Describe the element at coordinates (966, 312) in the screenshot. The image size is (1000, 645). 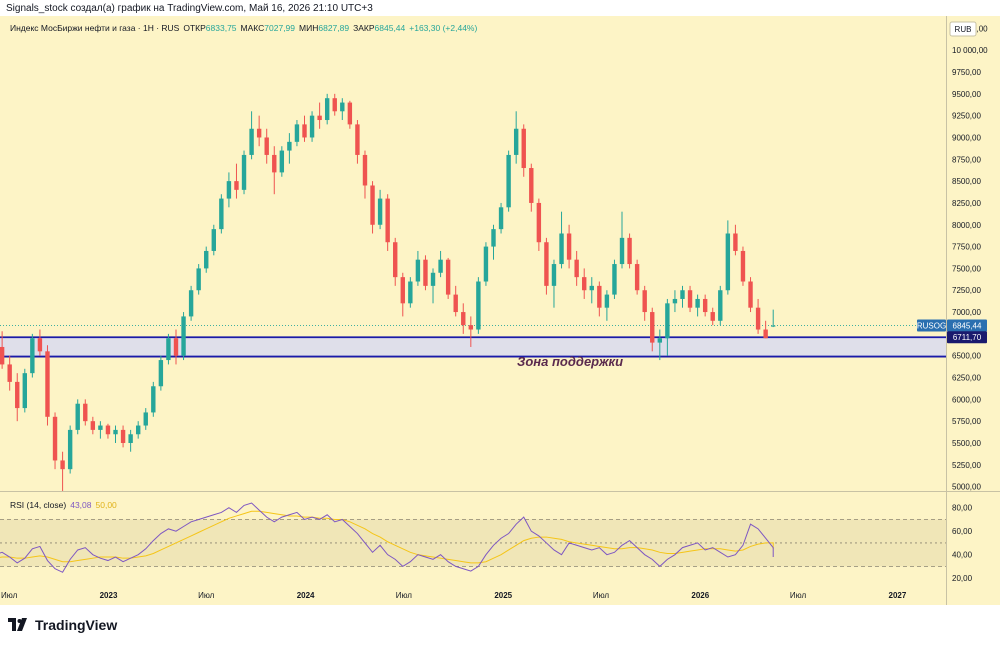
I see `price-tick-label: 7000,00` at that location.